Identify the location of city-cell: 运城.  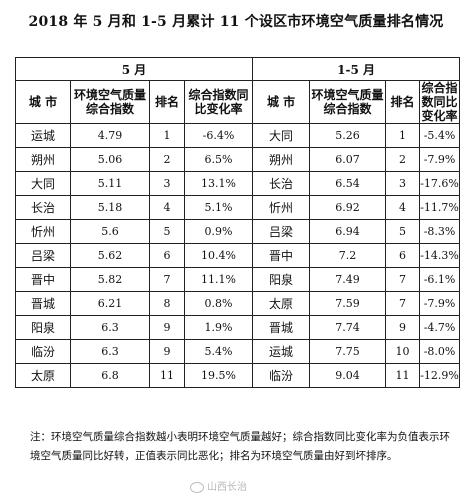
(43, 135).